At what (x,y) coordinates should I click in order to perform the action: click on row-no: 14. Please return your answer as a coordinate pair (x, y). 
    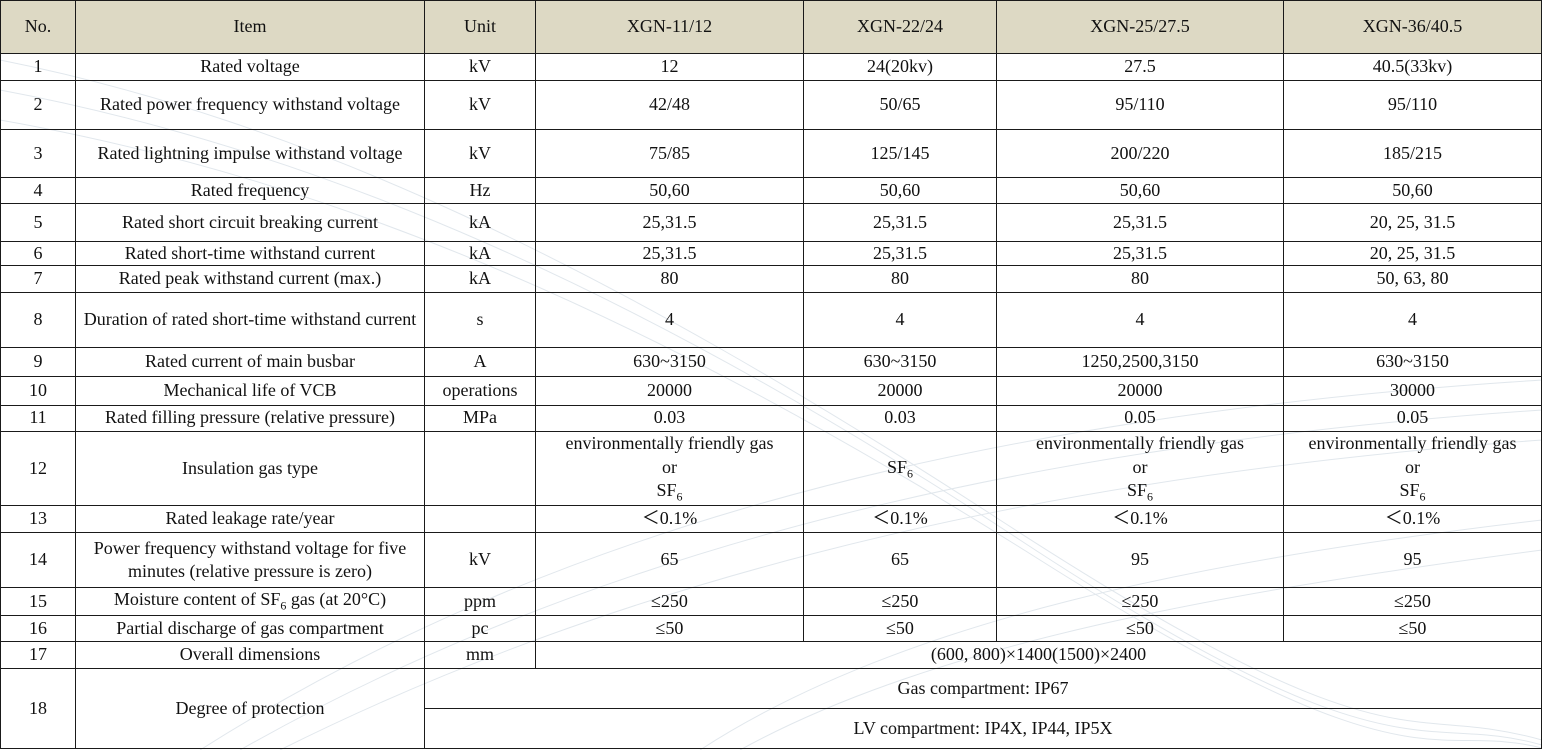
    Looking at the image, I should click on (38, 560).